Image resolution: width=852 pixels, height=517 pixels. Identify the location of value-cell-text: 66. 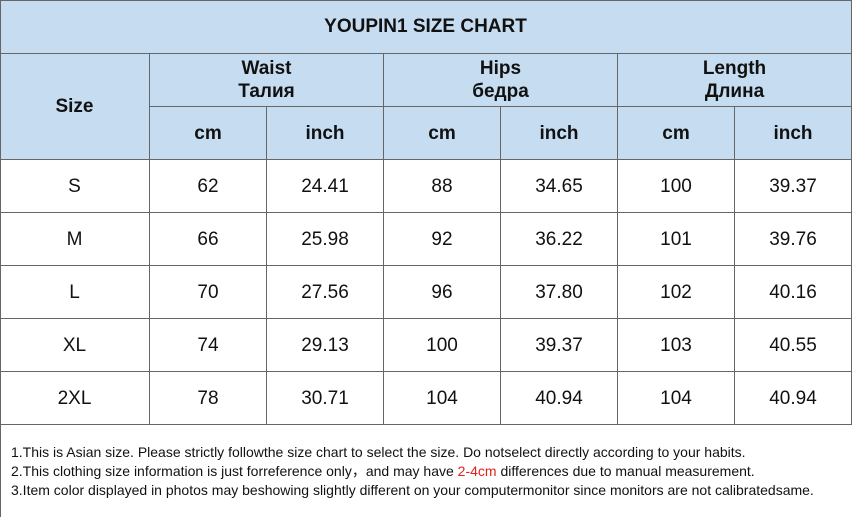
(208, 239).